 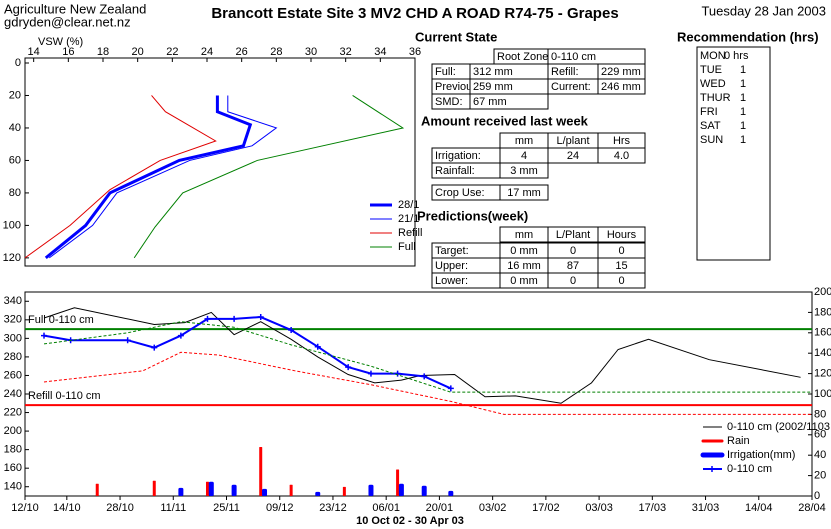 I want to click on cell-text: Current:, so click(x=571, y=87).